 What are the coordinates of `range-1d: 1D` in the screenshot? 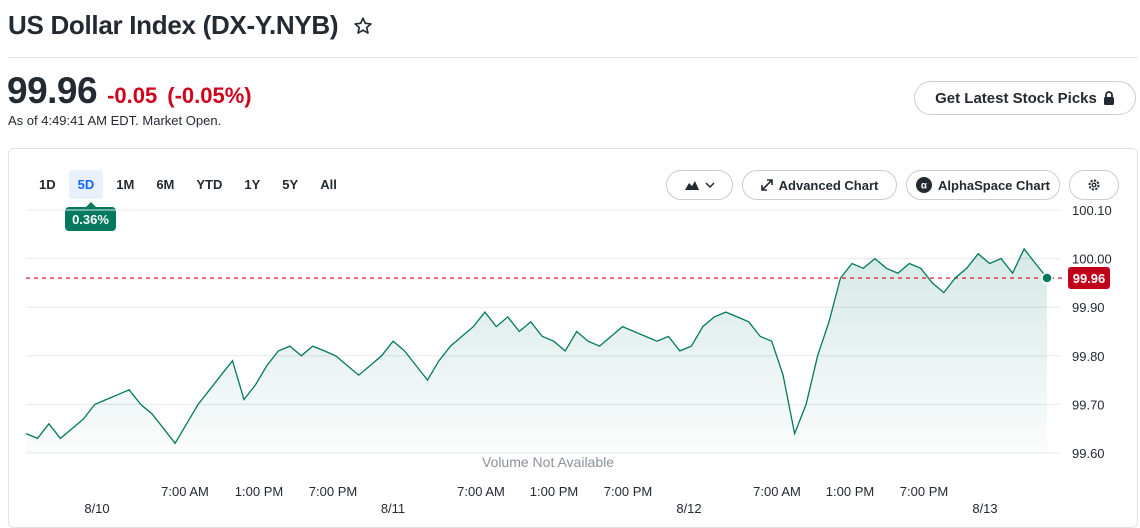 It's located at (47, 184).